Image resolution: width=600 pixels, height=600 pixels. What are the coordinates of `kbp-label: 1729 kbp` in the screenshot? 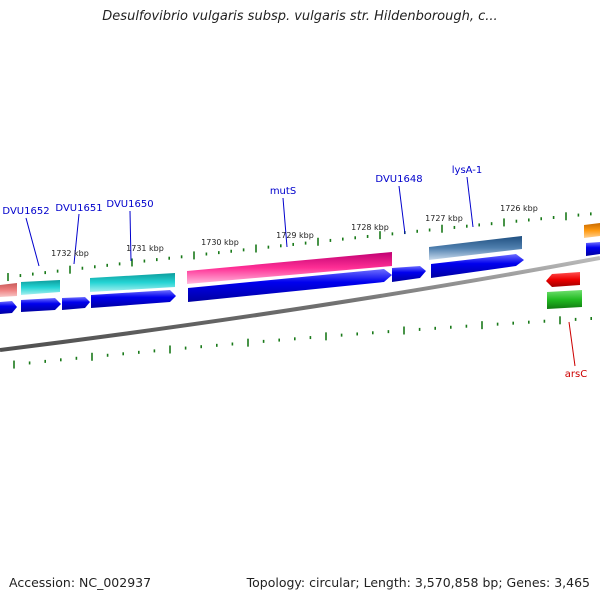 It's located at (295, 235).